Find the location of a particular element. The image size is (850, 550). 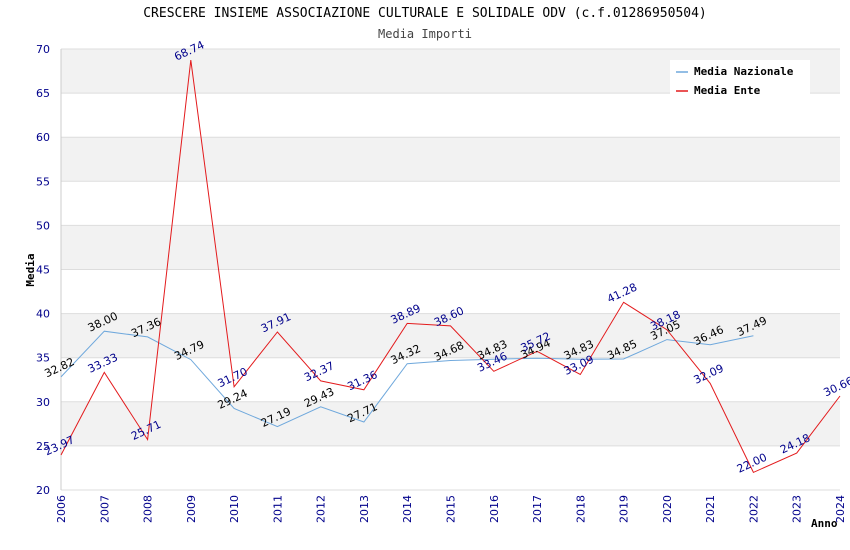

x-tick-label: 2015 is located at coordinates (451, 509).